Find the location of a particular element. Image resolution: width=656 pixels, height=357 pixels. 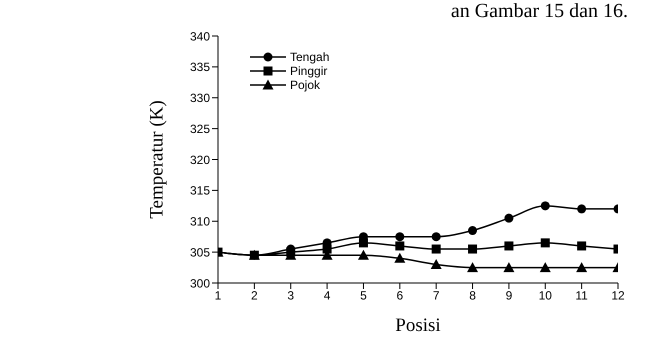

legend-label: Pinggir is located at coordinates (309, 71).